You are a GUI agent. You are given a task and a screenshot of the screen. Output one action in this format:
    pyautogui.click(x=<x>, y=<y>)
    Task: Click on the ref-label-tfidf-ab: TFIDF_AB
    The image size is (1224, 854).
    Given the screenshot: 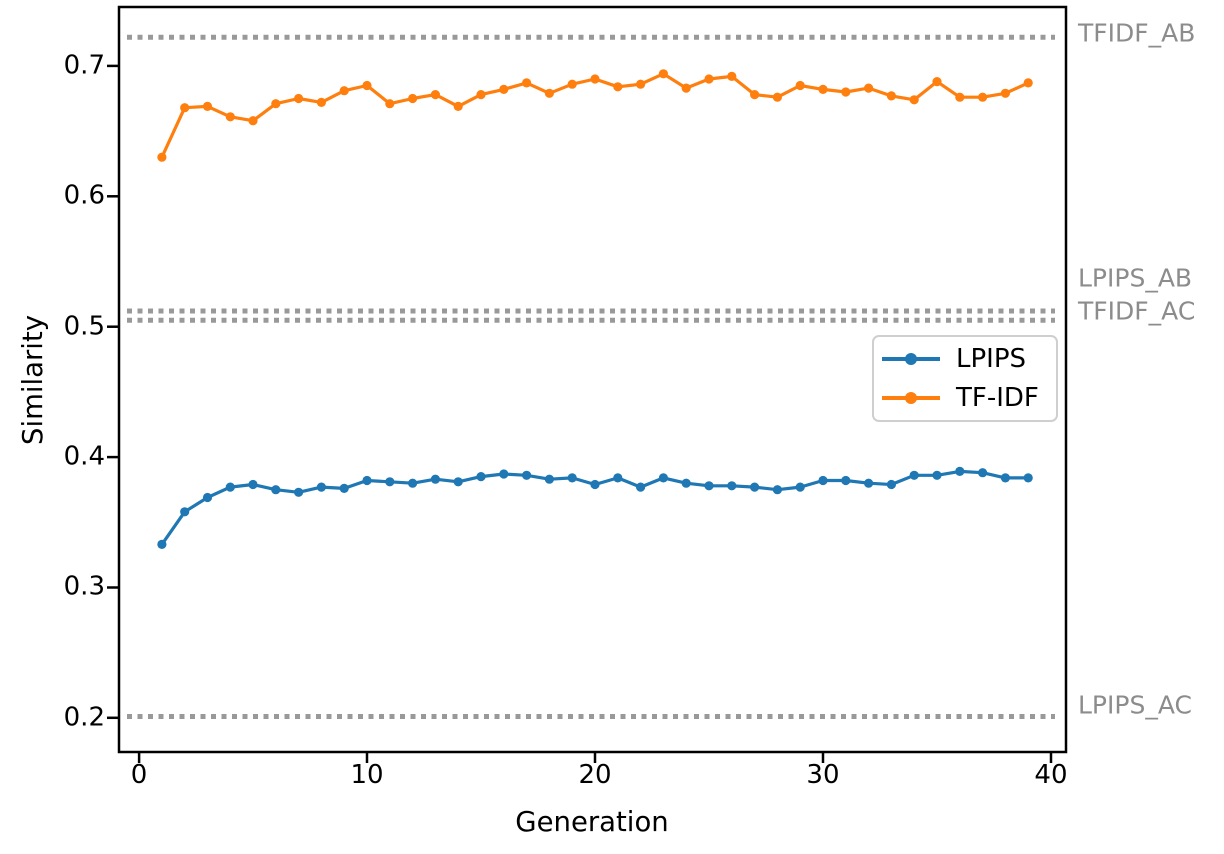 What is the action you would take?
    pyautogui.click(x=1137, y=33)
    